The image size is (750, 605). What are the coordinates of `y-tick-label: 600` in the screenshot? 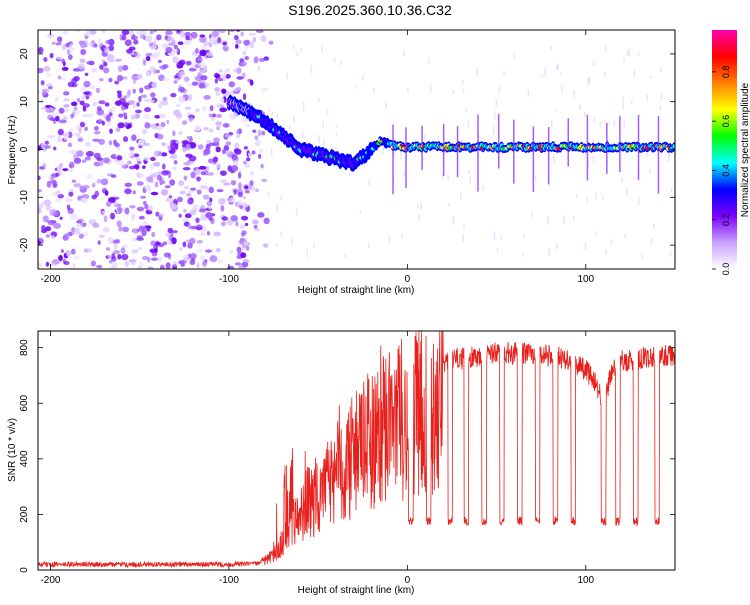 It's located at (24, 402).